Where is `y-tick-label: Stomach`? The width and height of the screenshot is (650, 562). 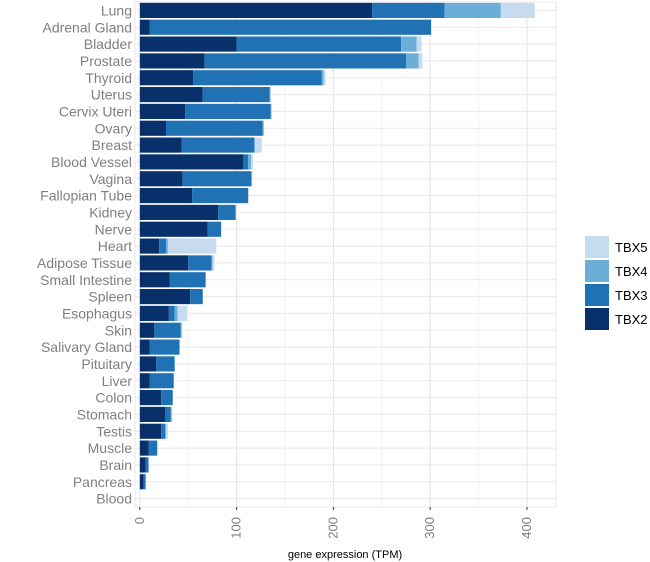 y-tick-label: Stomach is located at coordinates (104, 414).